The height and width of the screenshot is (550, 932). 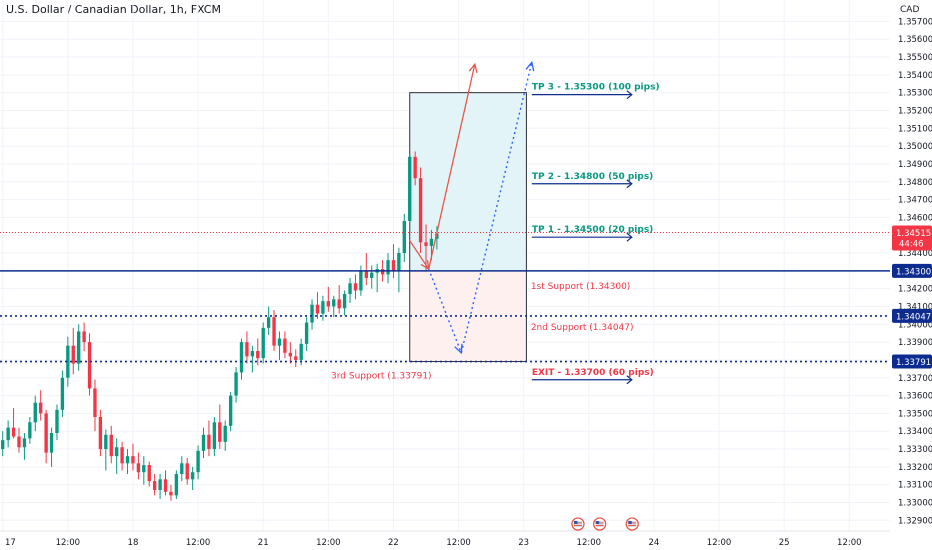 What do you see at coordinates (654, 543) in the screenshot?
I see `time-tick-label: 24` at bounding box center [654, 543].